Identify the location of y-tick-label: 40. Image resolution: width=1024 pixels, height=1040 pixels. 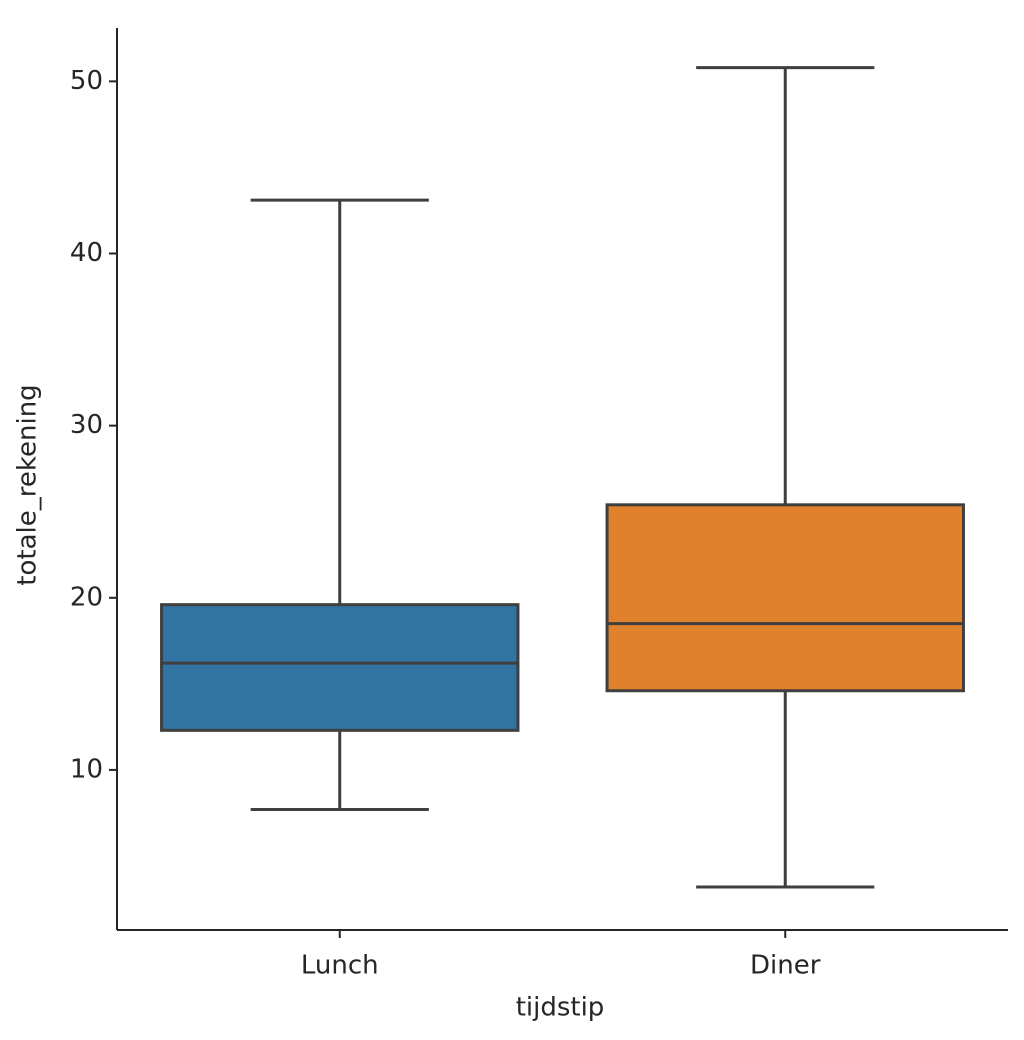
(86, 253).